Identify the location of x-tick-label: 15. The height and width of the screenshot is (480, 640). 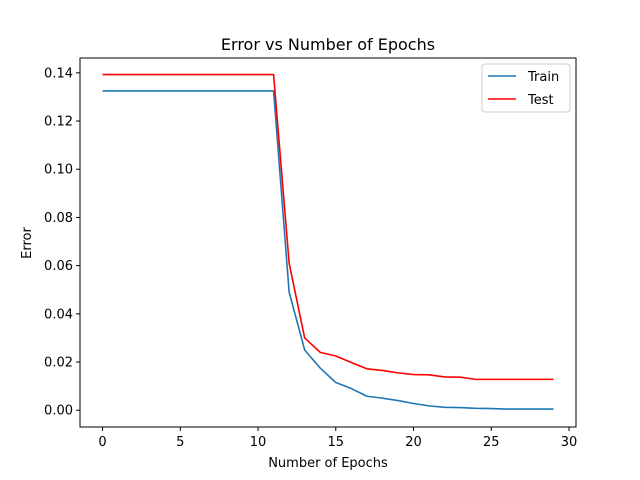
(336, 442).